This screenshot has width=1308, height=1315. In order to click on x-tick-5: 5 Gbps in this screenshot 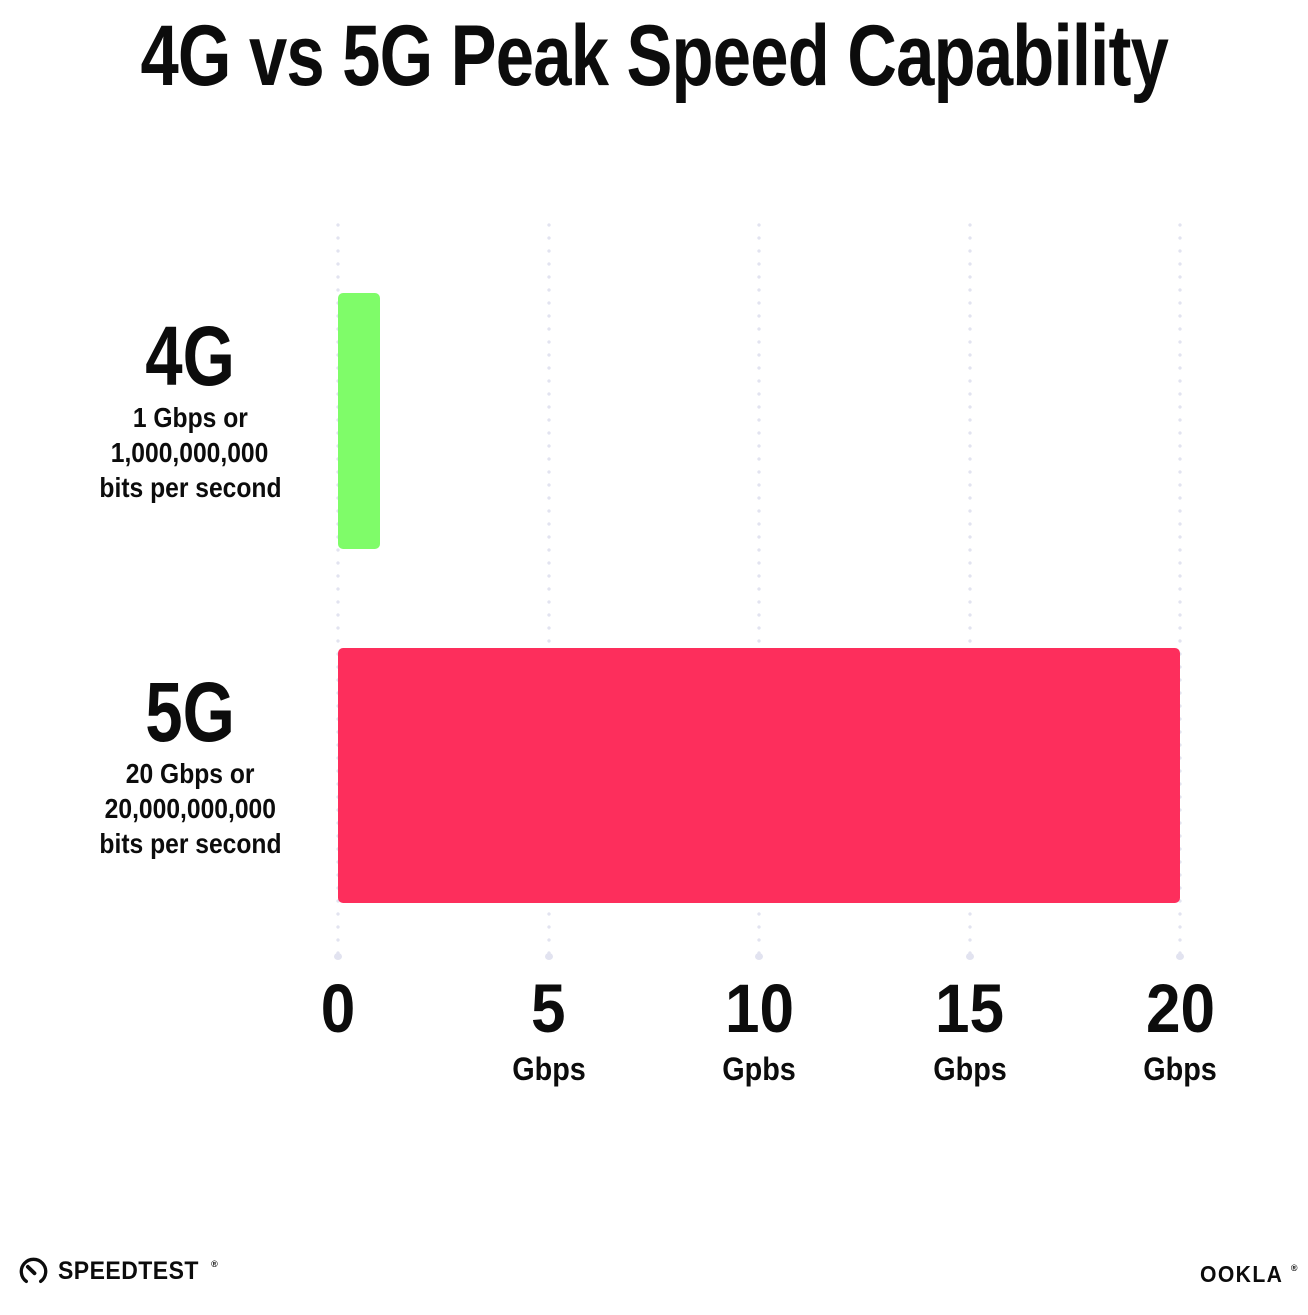, I will do `click(549, 1028)`.